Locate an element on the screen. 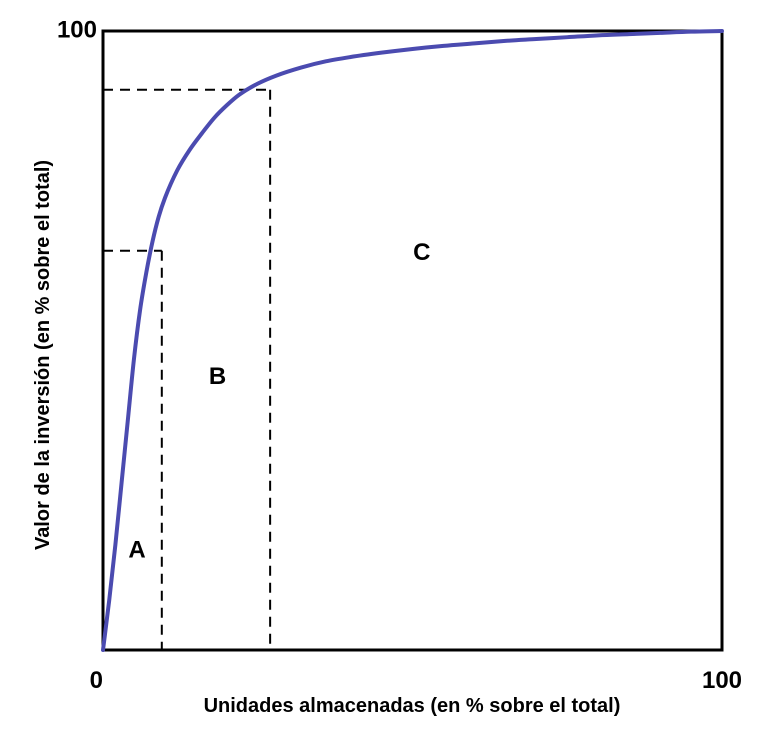 The width and height of the screenshot is (769, 741). y-tick-label-100: 100 is located at coordinates (77, 29).